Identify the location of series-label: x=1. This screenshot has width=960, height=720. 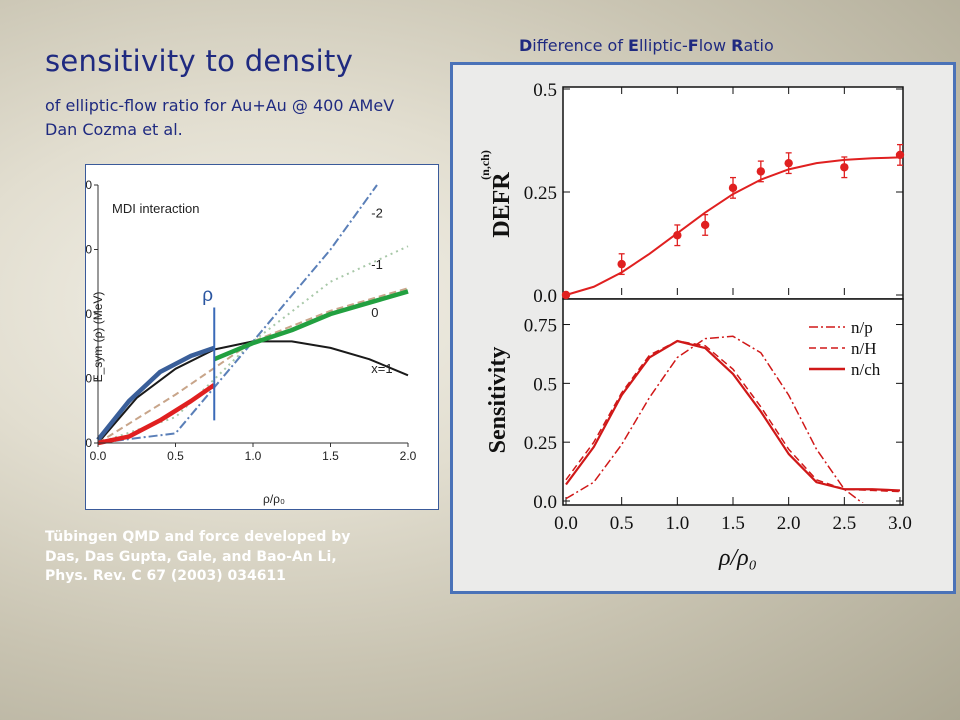
(381, 368).